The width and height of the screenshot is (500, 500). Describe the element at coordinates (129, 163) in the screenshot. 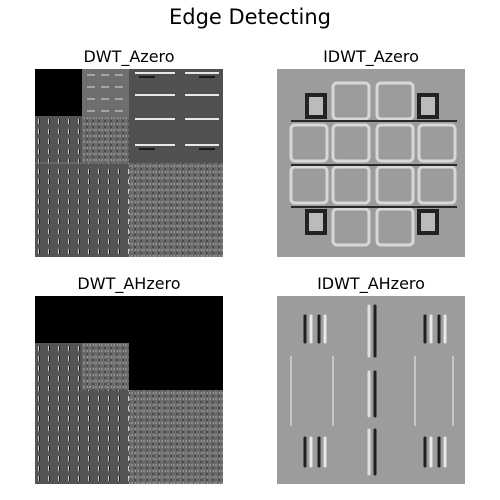

I see `dwt-azero-image` at that location.